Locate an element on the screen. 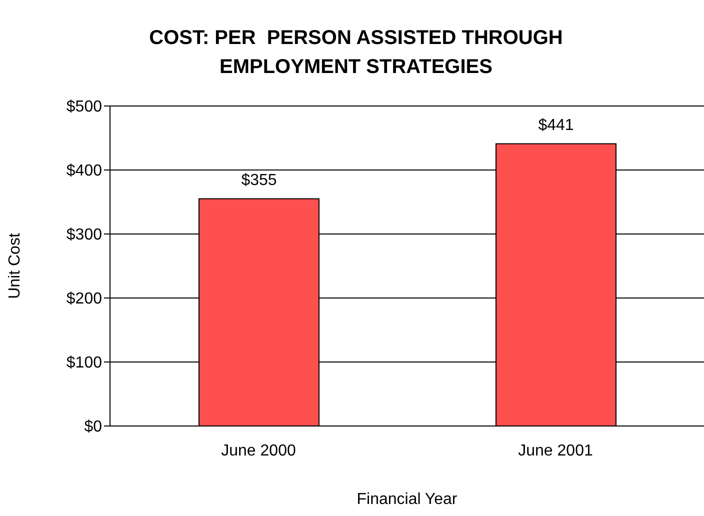  y-tick-label: $500 is located at coordinates (84, 107).